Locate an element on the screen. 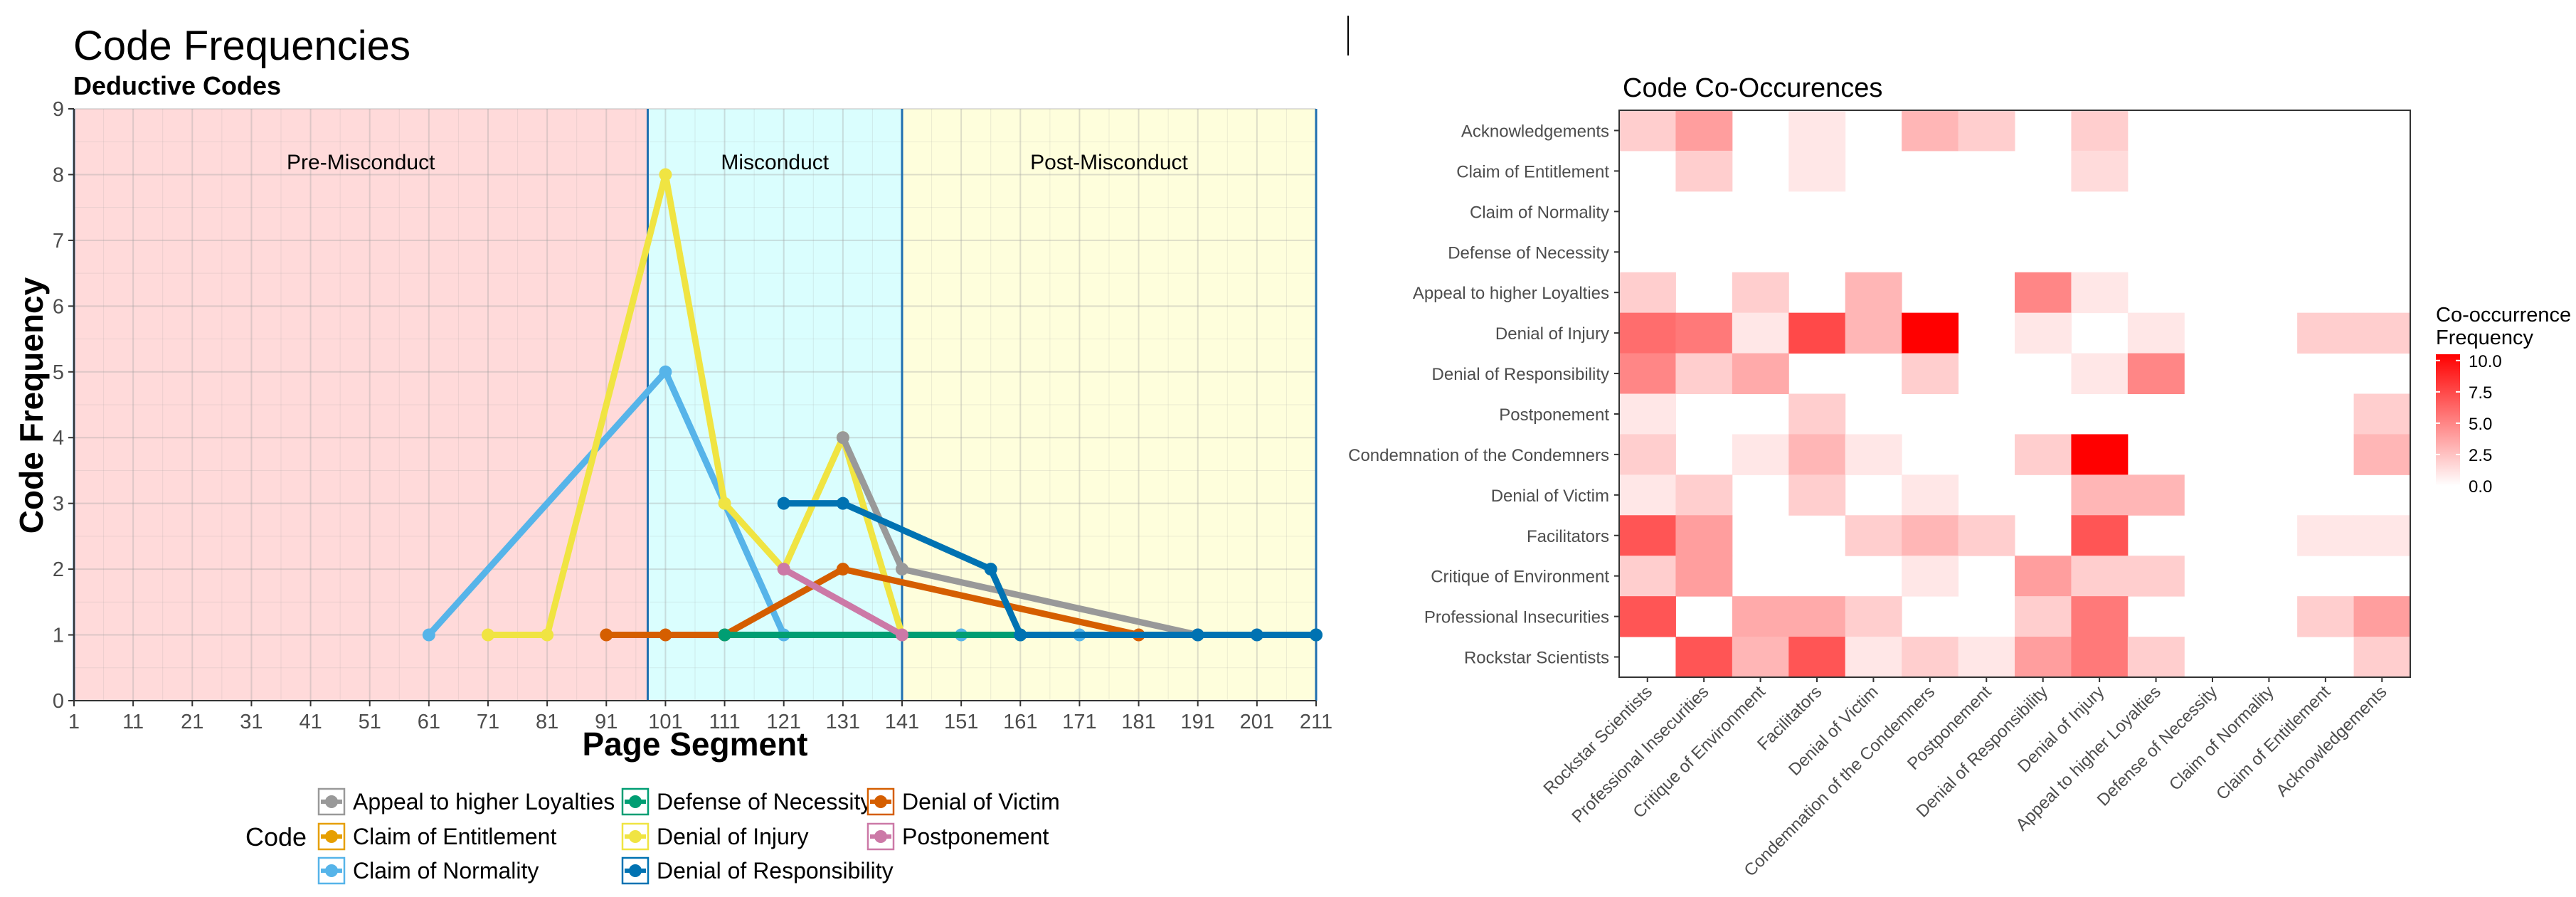  colorbar-tick-label: 5.0 is located at coordinates (2481, 424).